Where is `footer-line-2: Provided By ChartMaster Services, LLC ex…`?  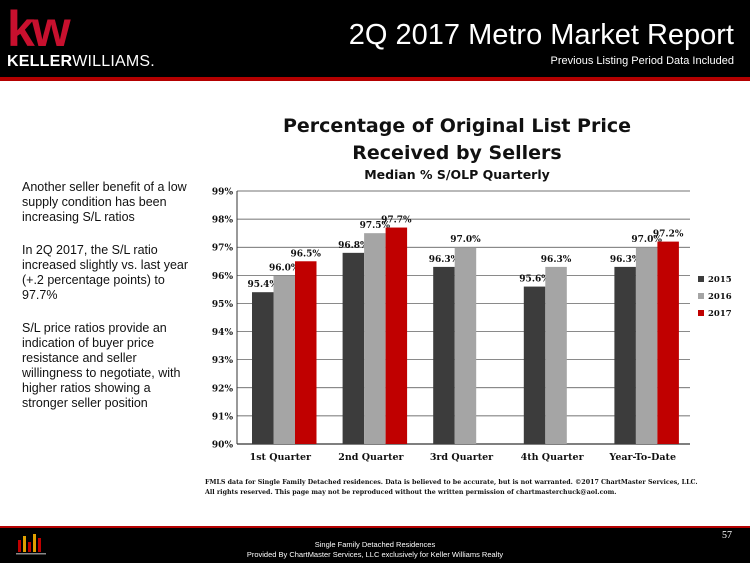
footer-line-2: Provided By ChartMaster Services, LLC ex… is located at coordinates (375, 554).